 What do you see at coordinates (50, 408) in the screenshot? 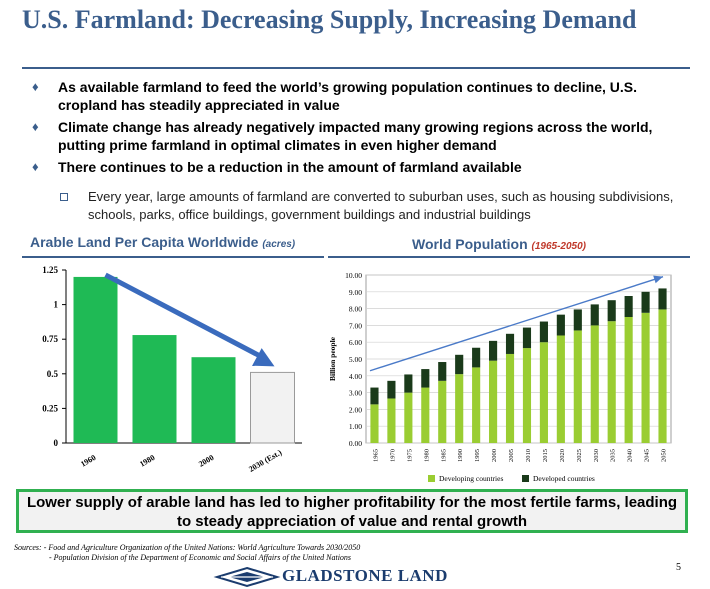
I see `chart1-y-tick-label: 0.25` at bounding box center [50, 408].